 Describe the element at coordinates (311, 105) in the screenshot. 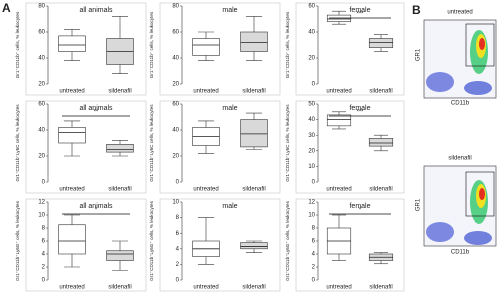

I see `y-tick-label: 50` at that location.